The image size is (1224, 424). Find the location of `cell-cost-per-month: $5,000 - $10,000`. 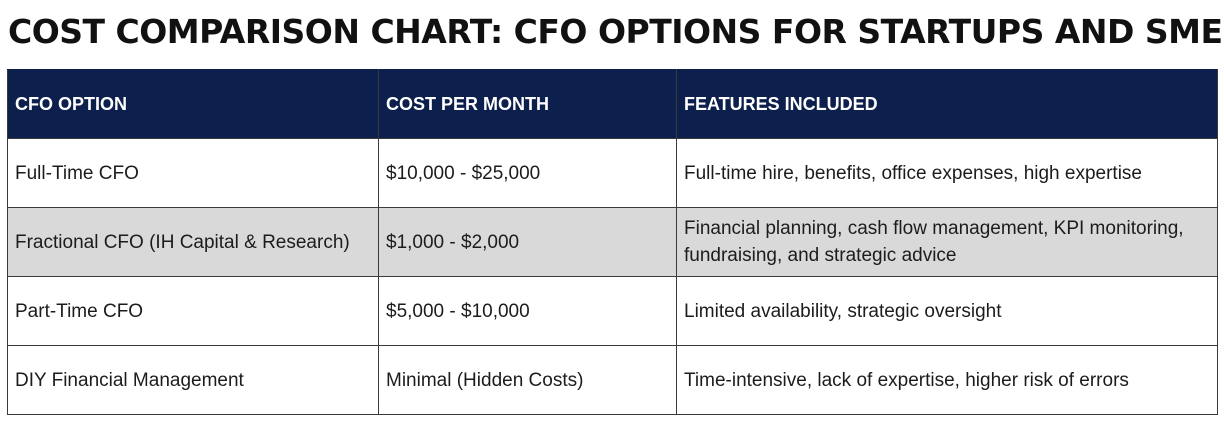

cell-cost-per-month: $5,000 - $10,000 is located at coordinates (527, 311).